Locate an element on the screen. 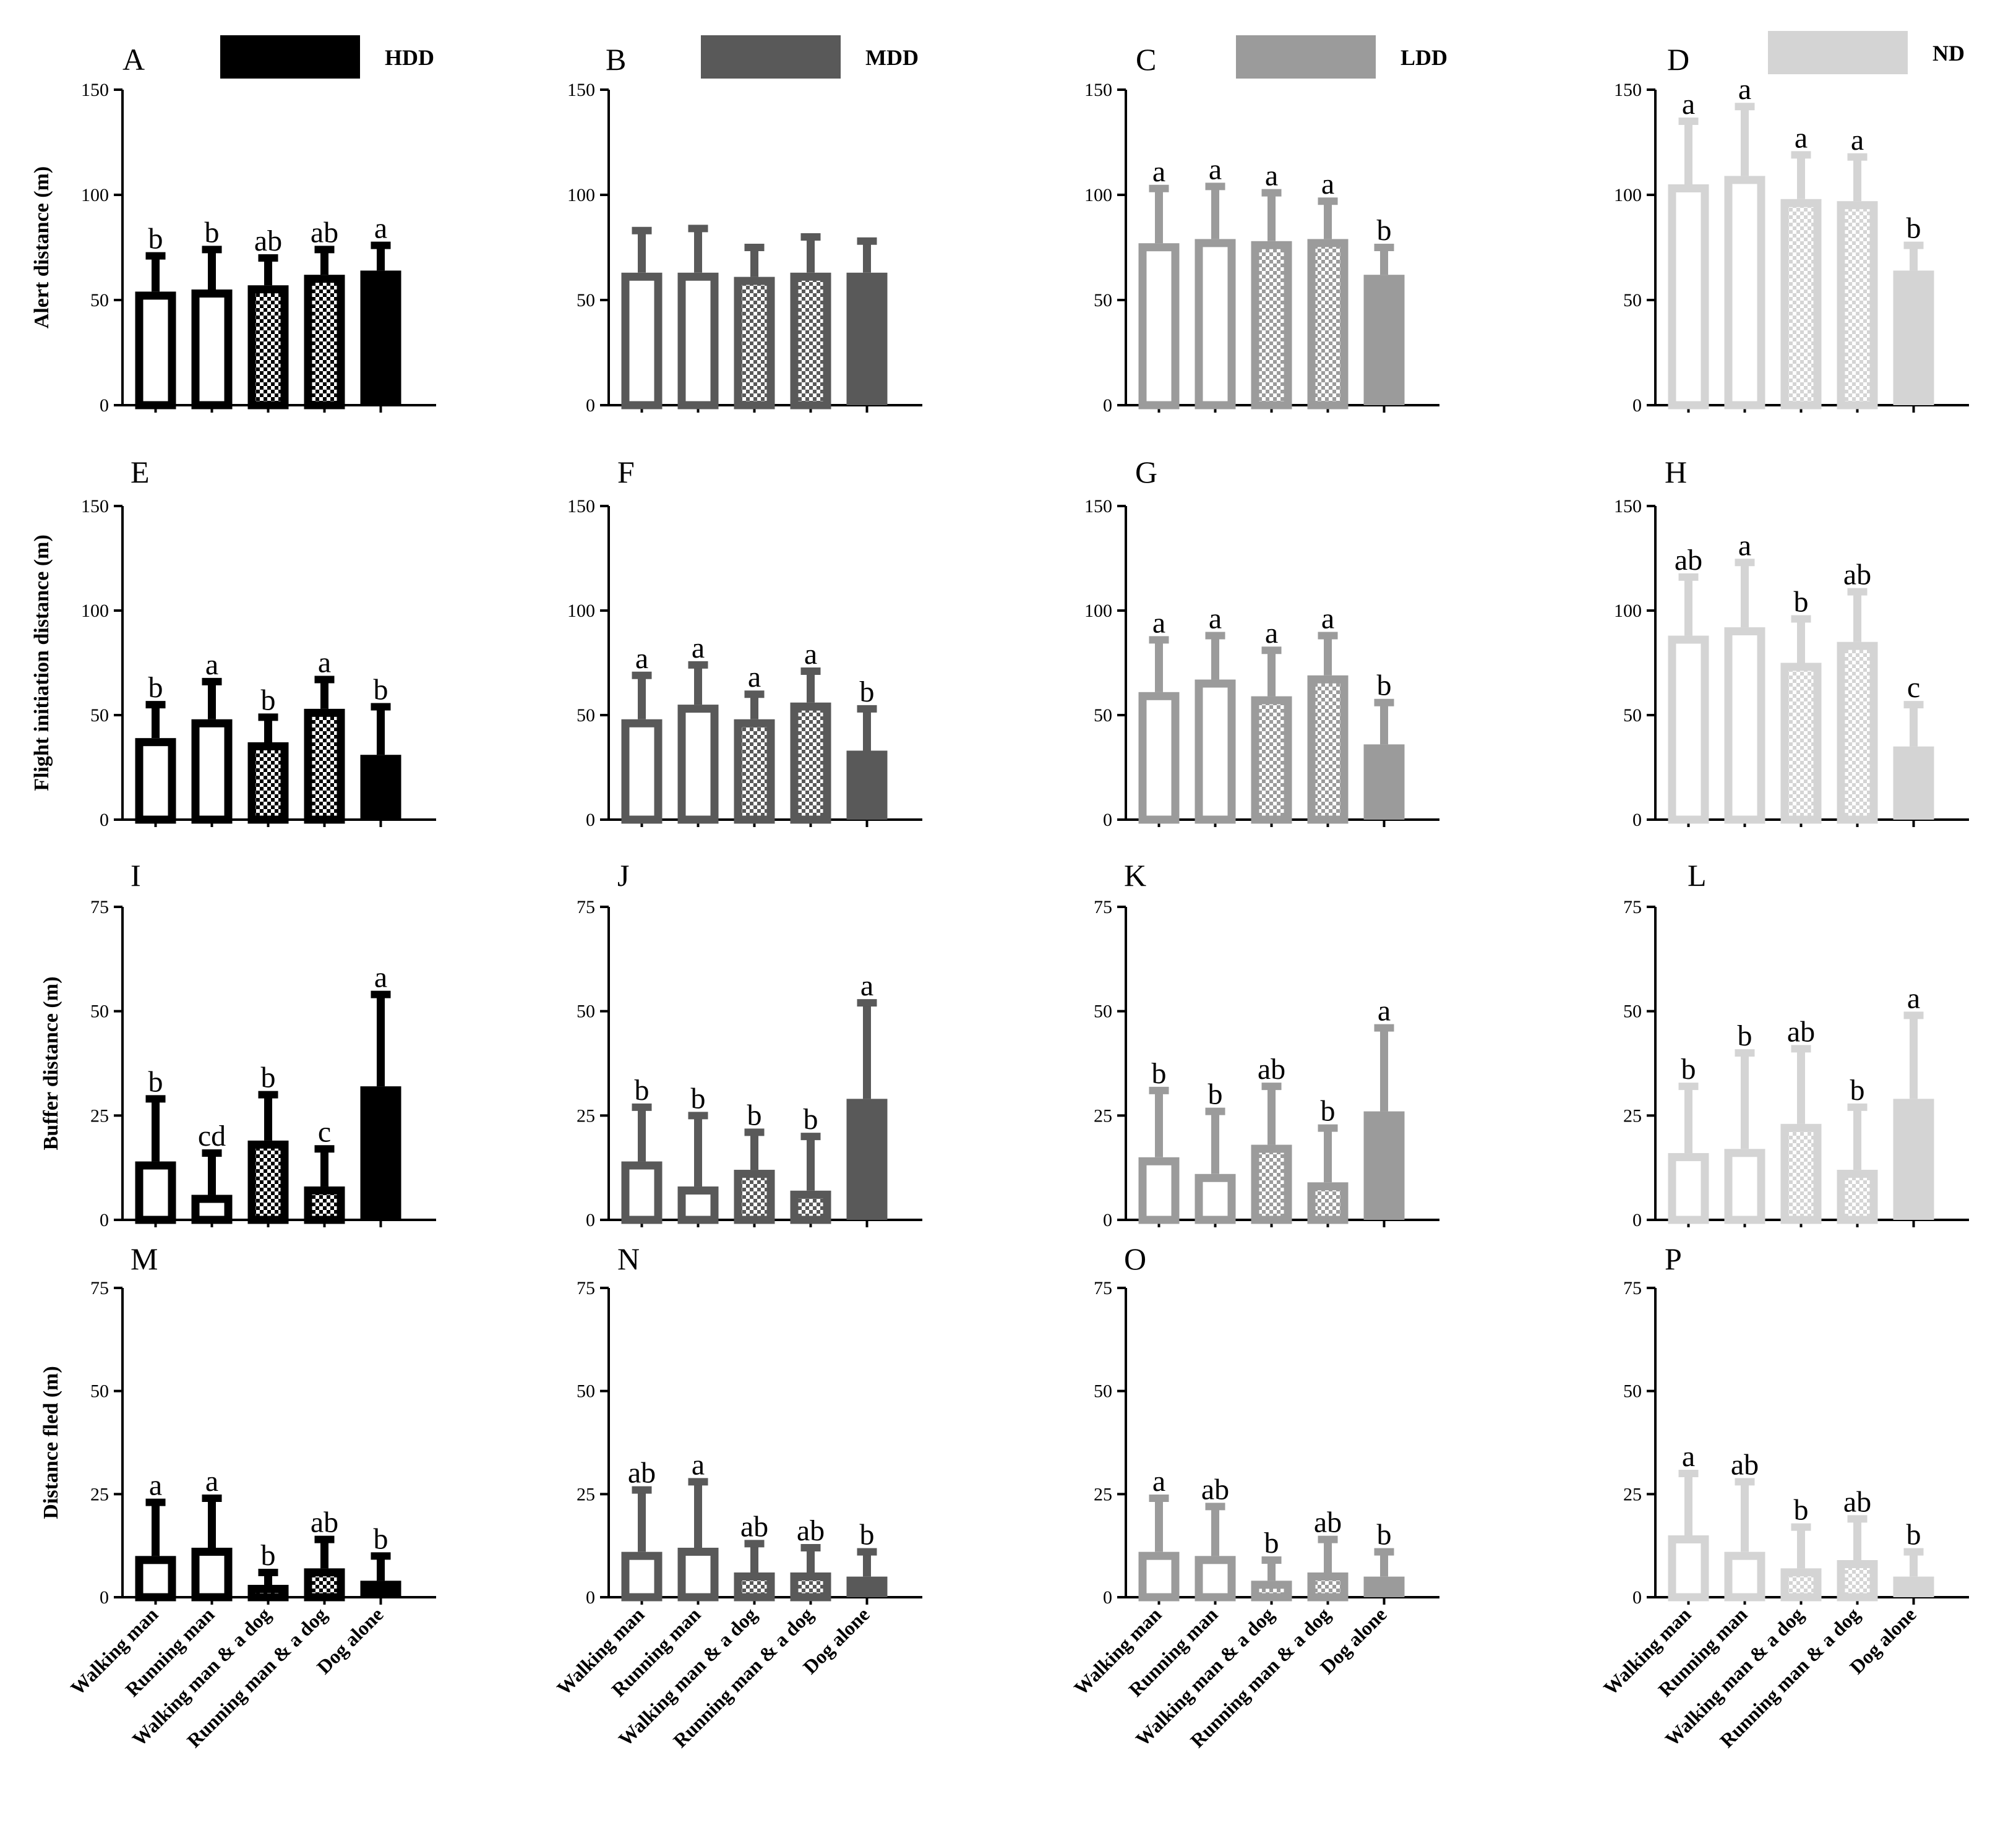 This screenshot has height=1836, width=2016. legend-swatch-hdd is located at coordinates (290, 57).